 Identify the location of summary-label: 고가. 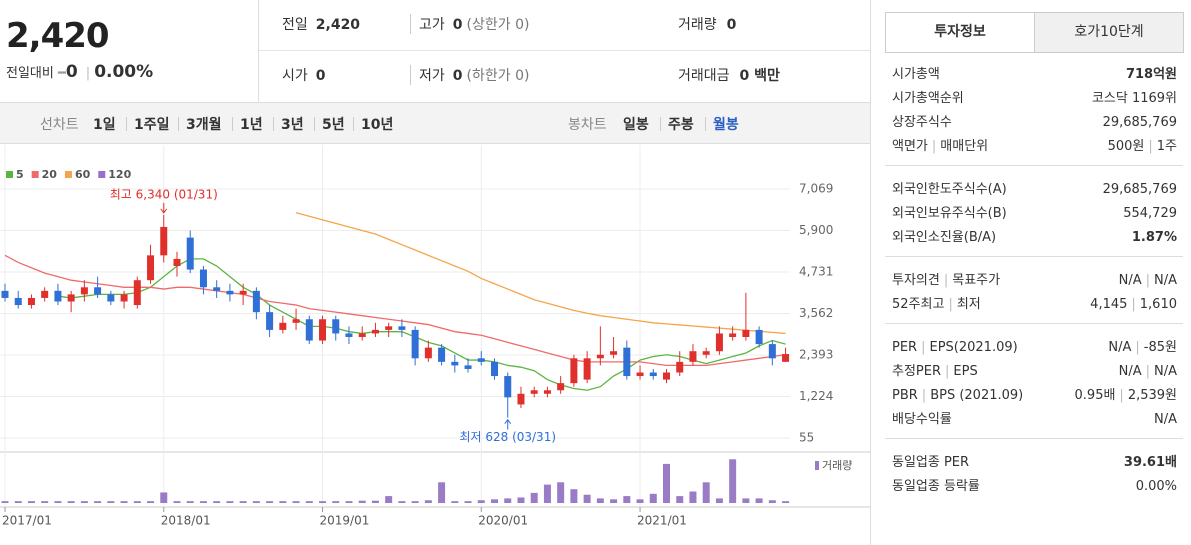
(432, 25).